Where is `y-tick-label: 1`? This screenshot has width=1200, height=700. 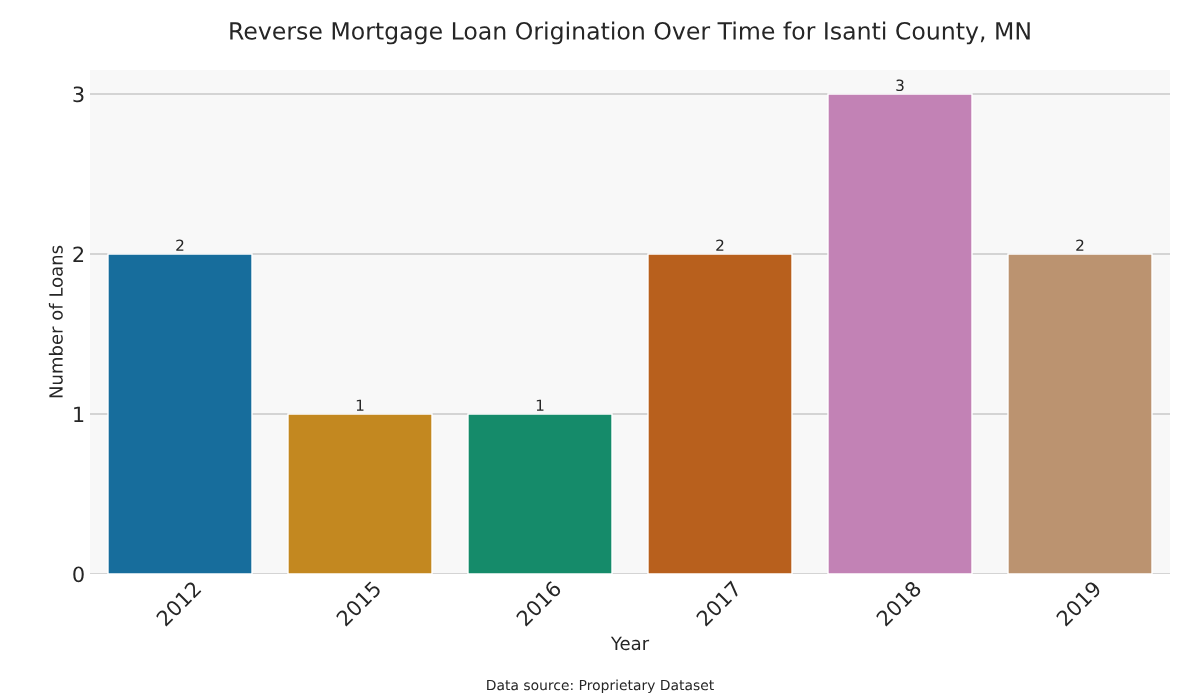 y-tick-label: 1 is located at coordinates (79, 414).